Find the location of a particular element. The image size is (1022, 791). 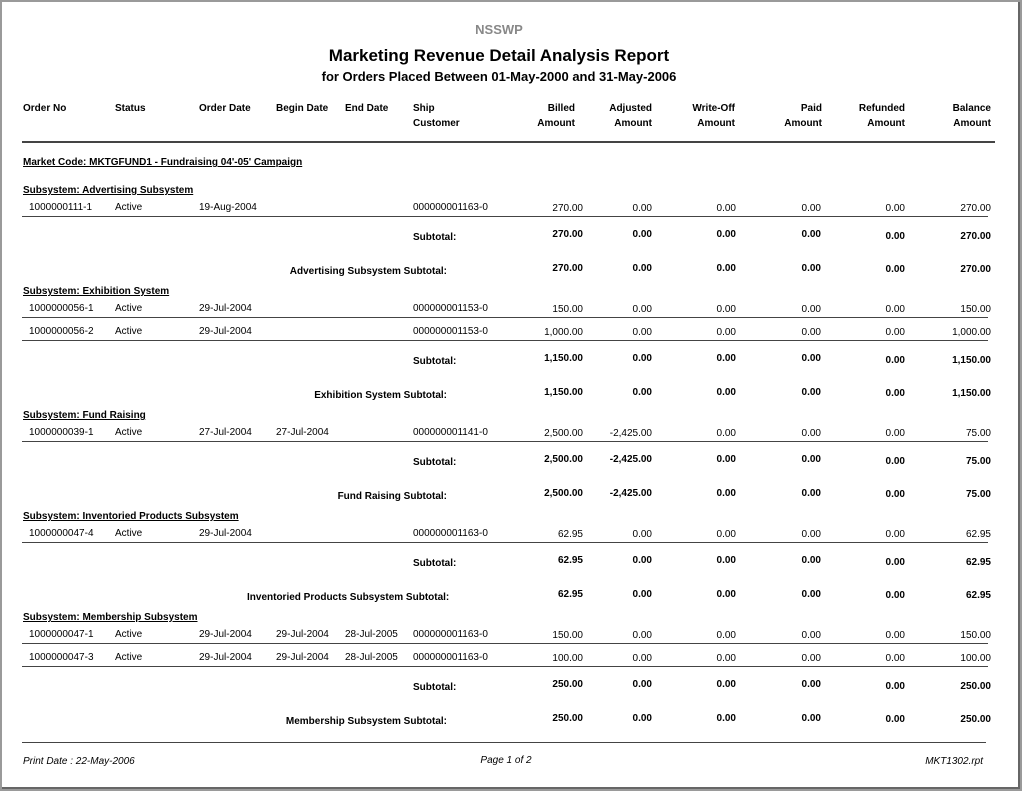

report-title: Marketing Revenue Detail Analysis Report is located at coordinates (499, 55).